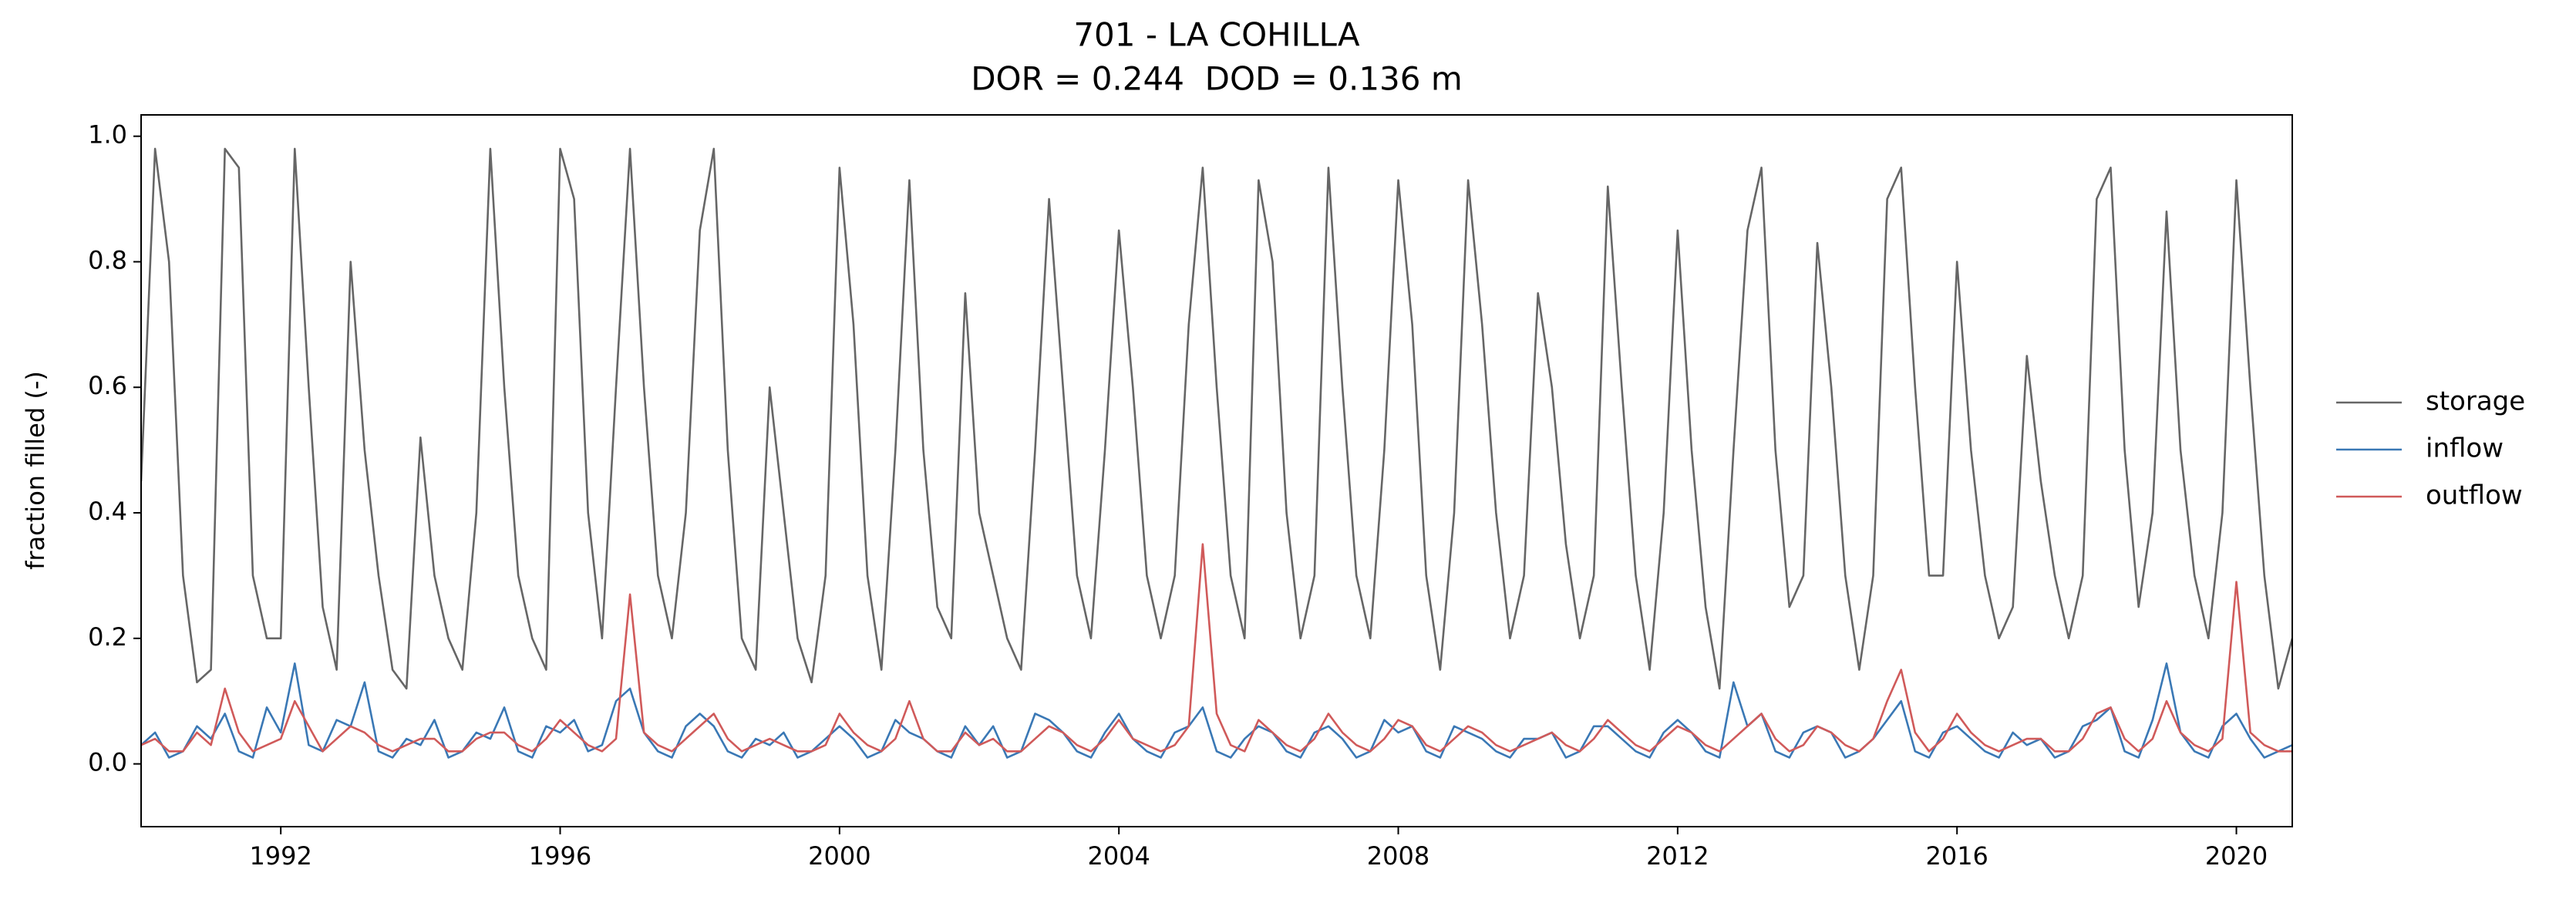 Image resolution: width=2576 pixels, height=903 pixels. What do you see at coordinates (108, 385) in the screenshot?
I see `y-tick-label: 0.6` at bounding box center [108, 385].